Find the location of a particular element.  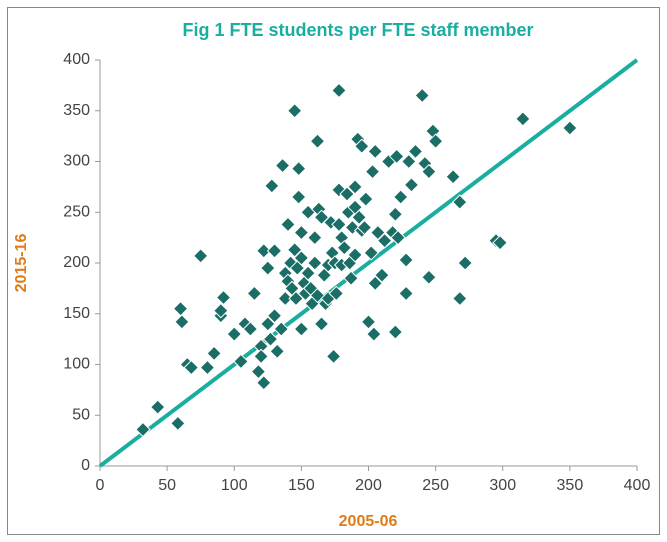

x-tick-label: 0 is located at coordinates (100, 485).